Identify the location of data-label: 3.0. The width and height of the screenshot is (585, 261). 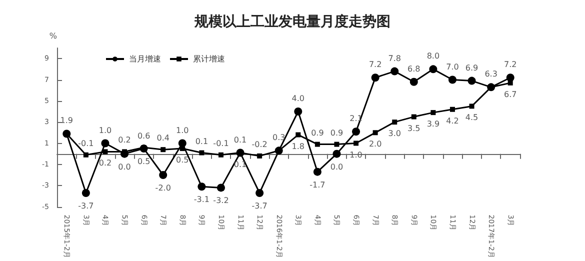
(394, 133).